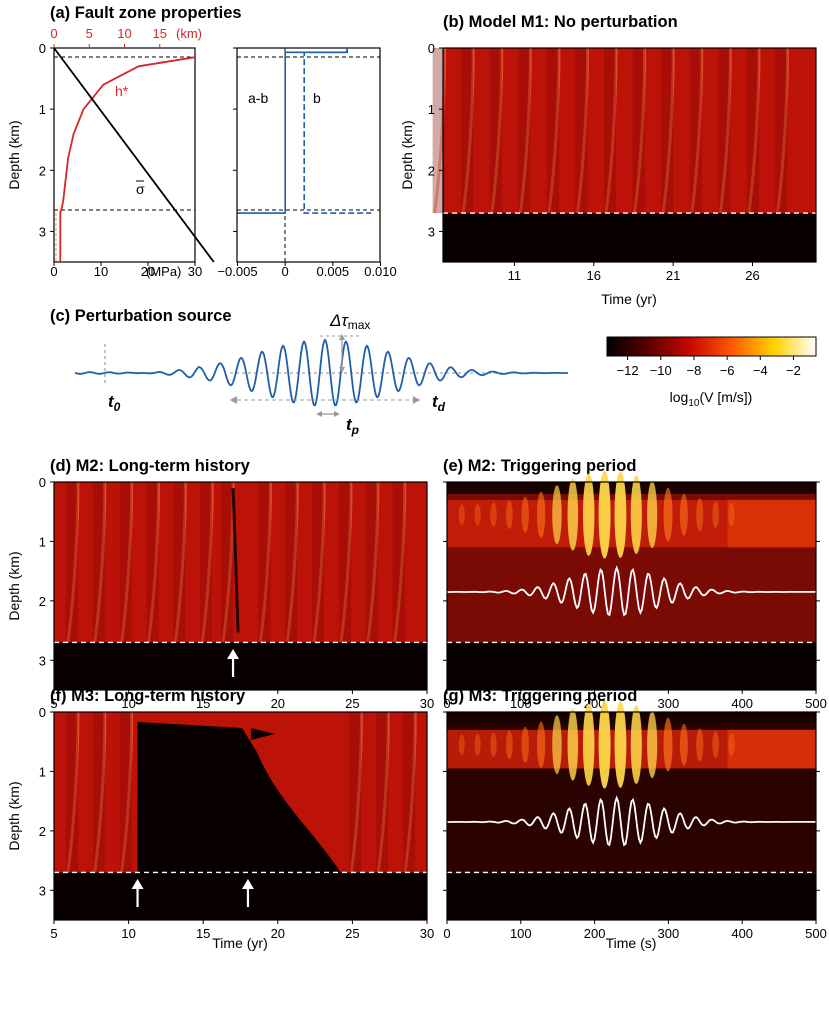  Describe the element at coordinates (771, 749) in the screenshot. I see `post-trigger-band` at that location.